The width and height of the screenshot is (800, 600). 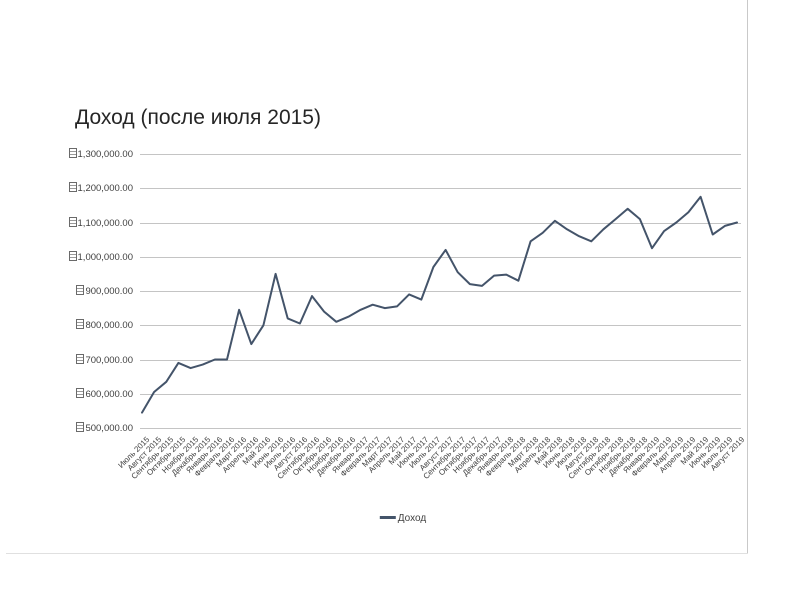 I want to click on y-axis-label: 900,000.00, so click(x=66, y=291).